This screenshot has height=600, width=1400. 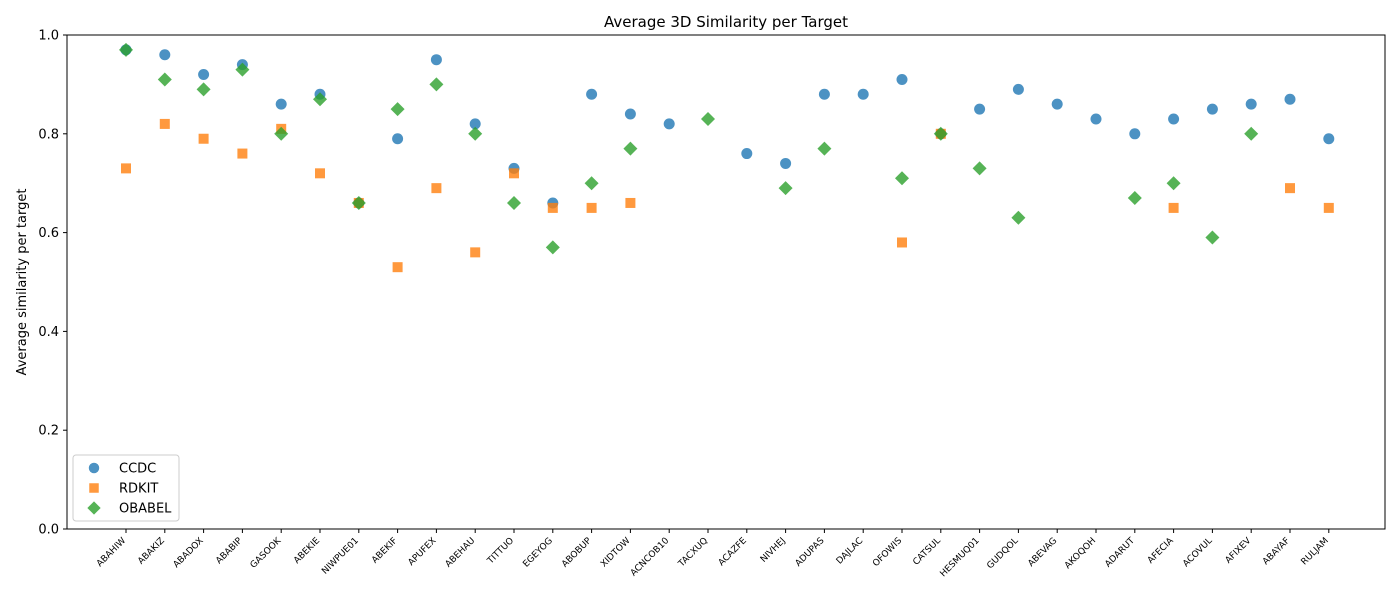 What do you see at coordinates (189, 553) in the screenshot?
I see `x-tick-label: ABADOX` at bounding box center [189, 553].